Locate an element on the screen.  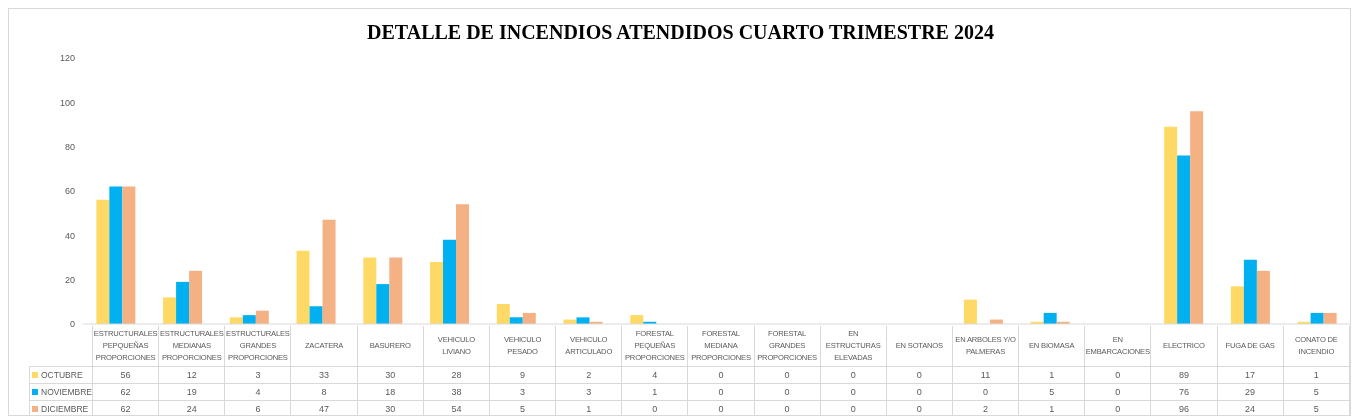
y-tick-label: 20 is located at coordinates (69, 279).